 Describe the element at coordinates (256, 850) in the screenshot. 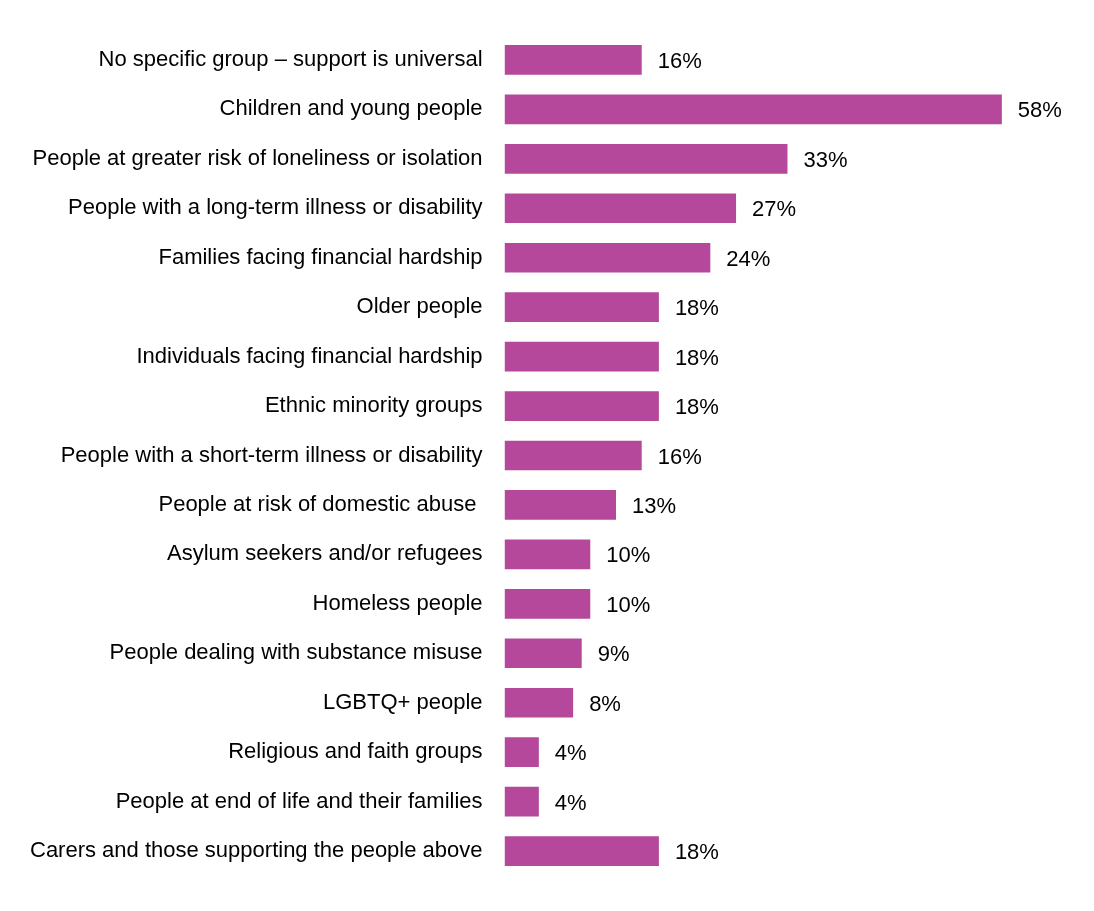

I see `y-tick-label: Carers and those supporting the people above` at that location.